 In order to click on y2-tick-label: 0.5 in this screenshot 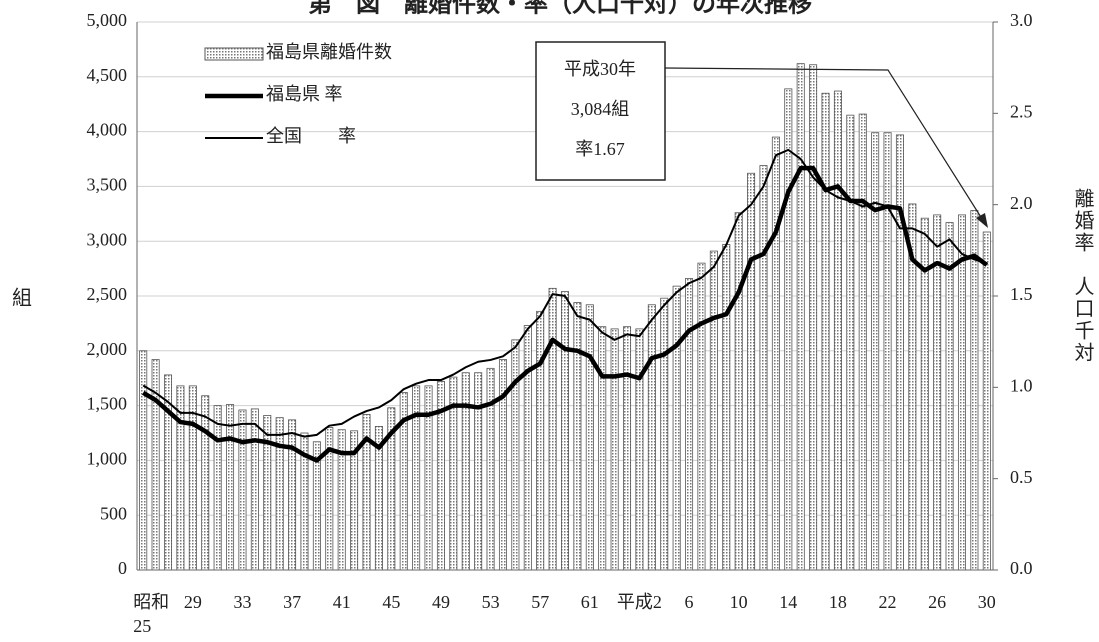, I will do `click(1021, 477)`.